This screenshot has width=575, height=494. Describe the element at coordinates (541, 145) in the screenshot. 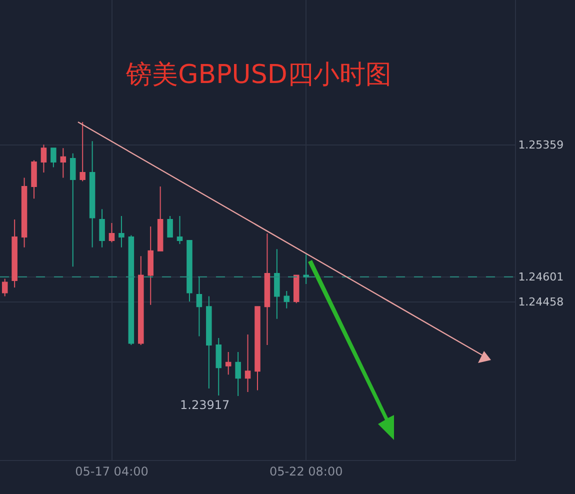

I see `y-tick-label: 1.25359` at that location.